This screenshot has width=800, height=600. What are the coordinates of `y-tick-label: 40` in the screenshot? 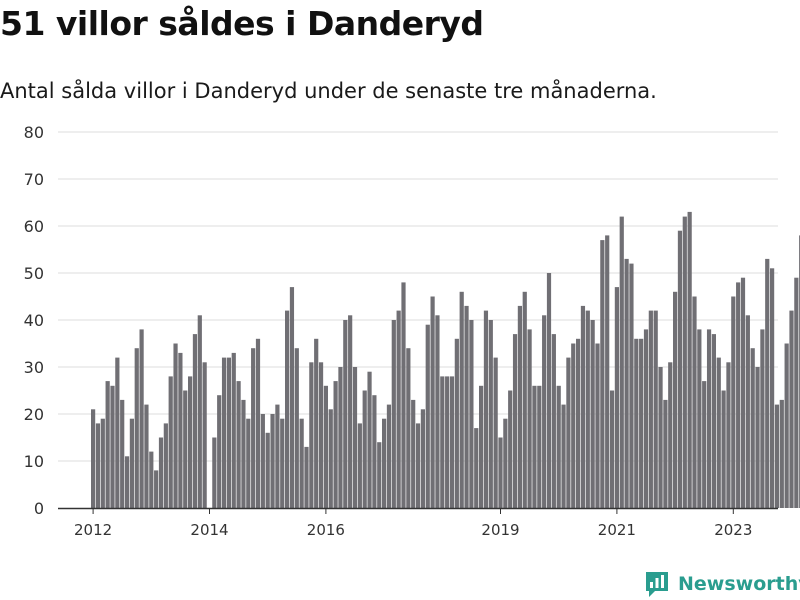 It's located at (34, 320).